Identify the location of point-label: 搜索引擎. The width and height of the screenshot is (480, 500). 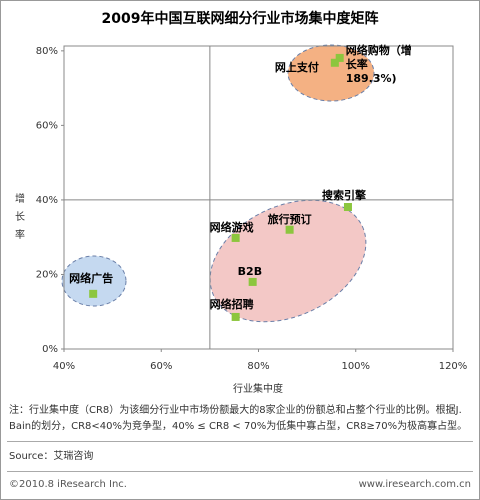
(343, 195).